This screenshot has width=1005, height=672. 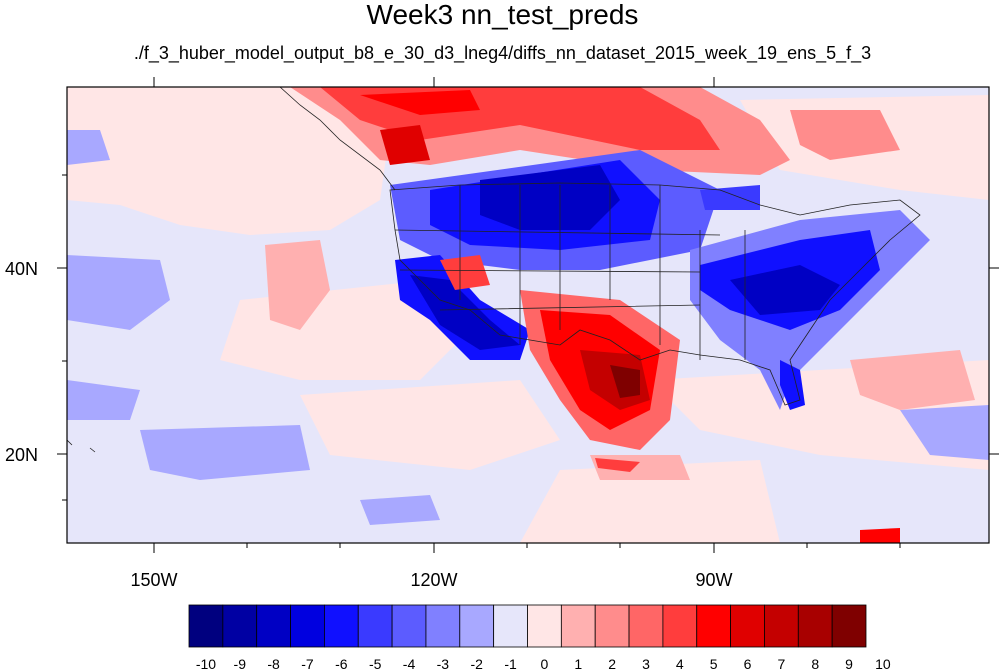 I want to click on colorbar-label: 7, so click(x=781, y=664).